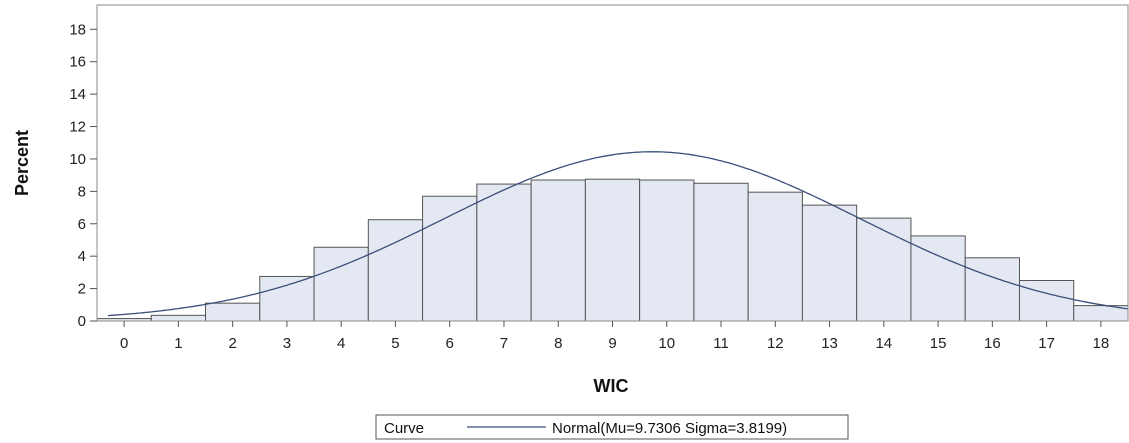 The height and width of the screenshot is (443, 1129). I want to click on x-tick-label: 4, so click(341, 343).